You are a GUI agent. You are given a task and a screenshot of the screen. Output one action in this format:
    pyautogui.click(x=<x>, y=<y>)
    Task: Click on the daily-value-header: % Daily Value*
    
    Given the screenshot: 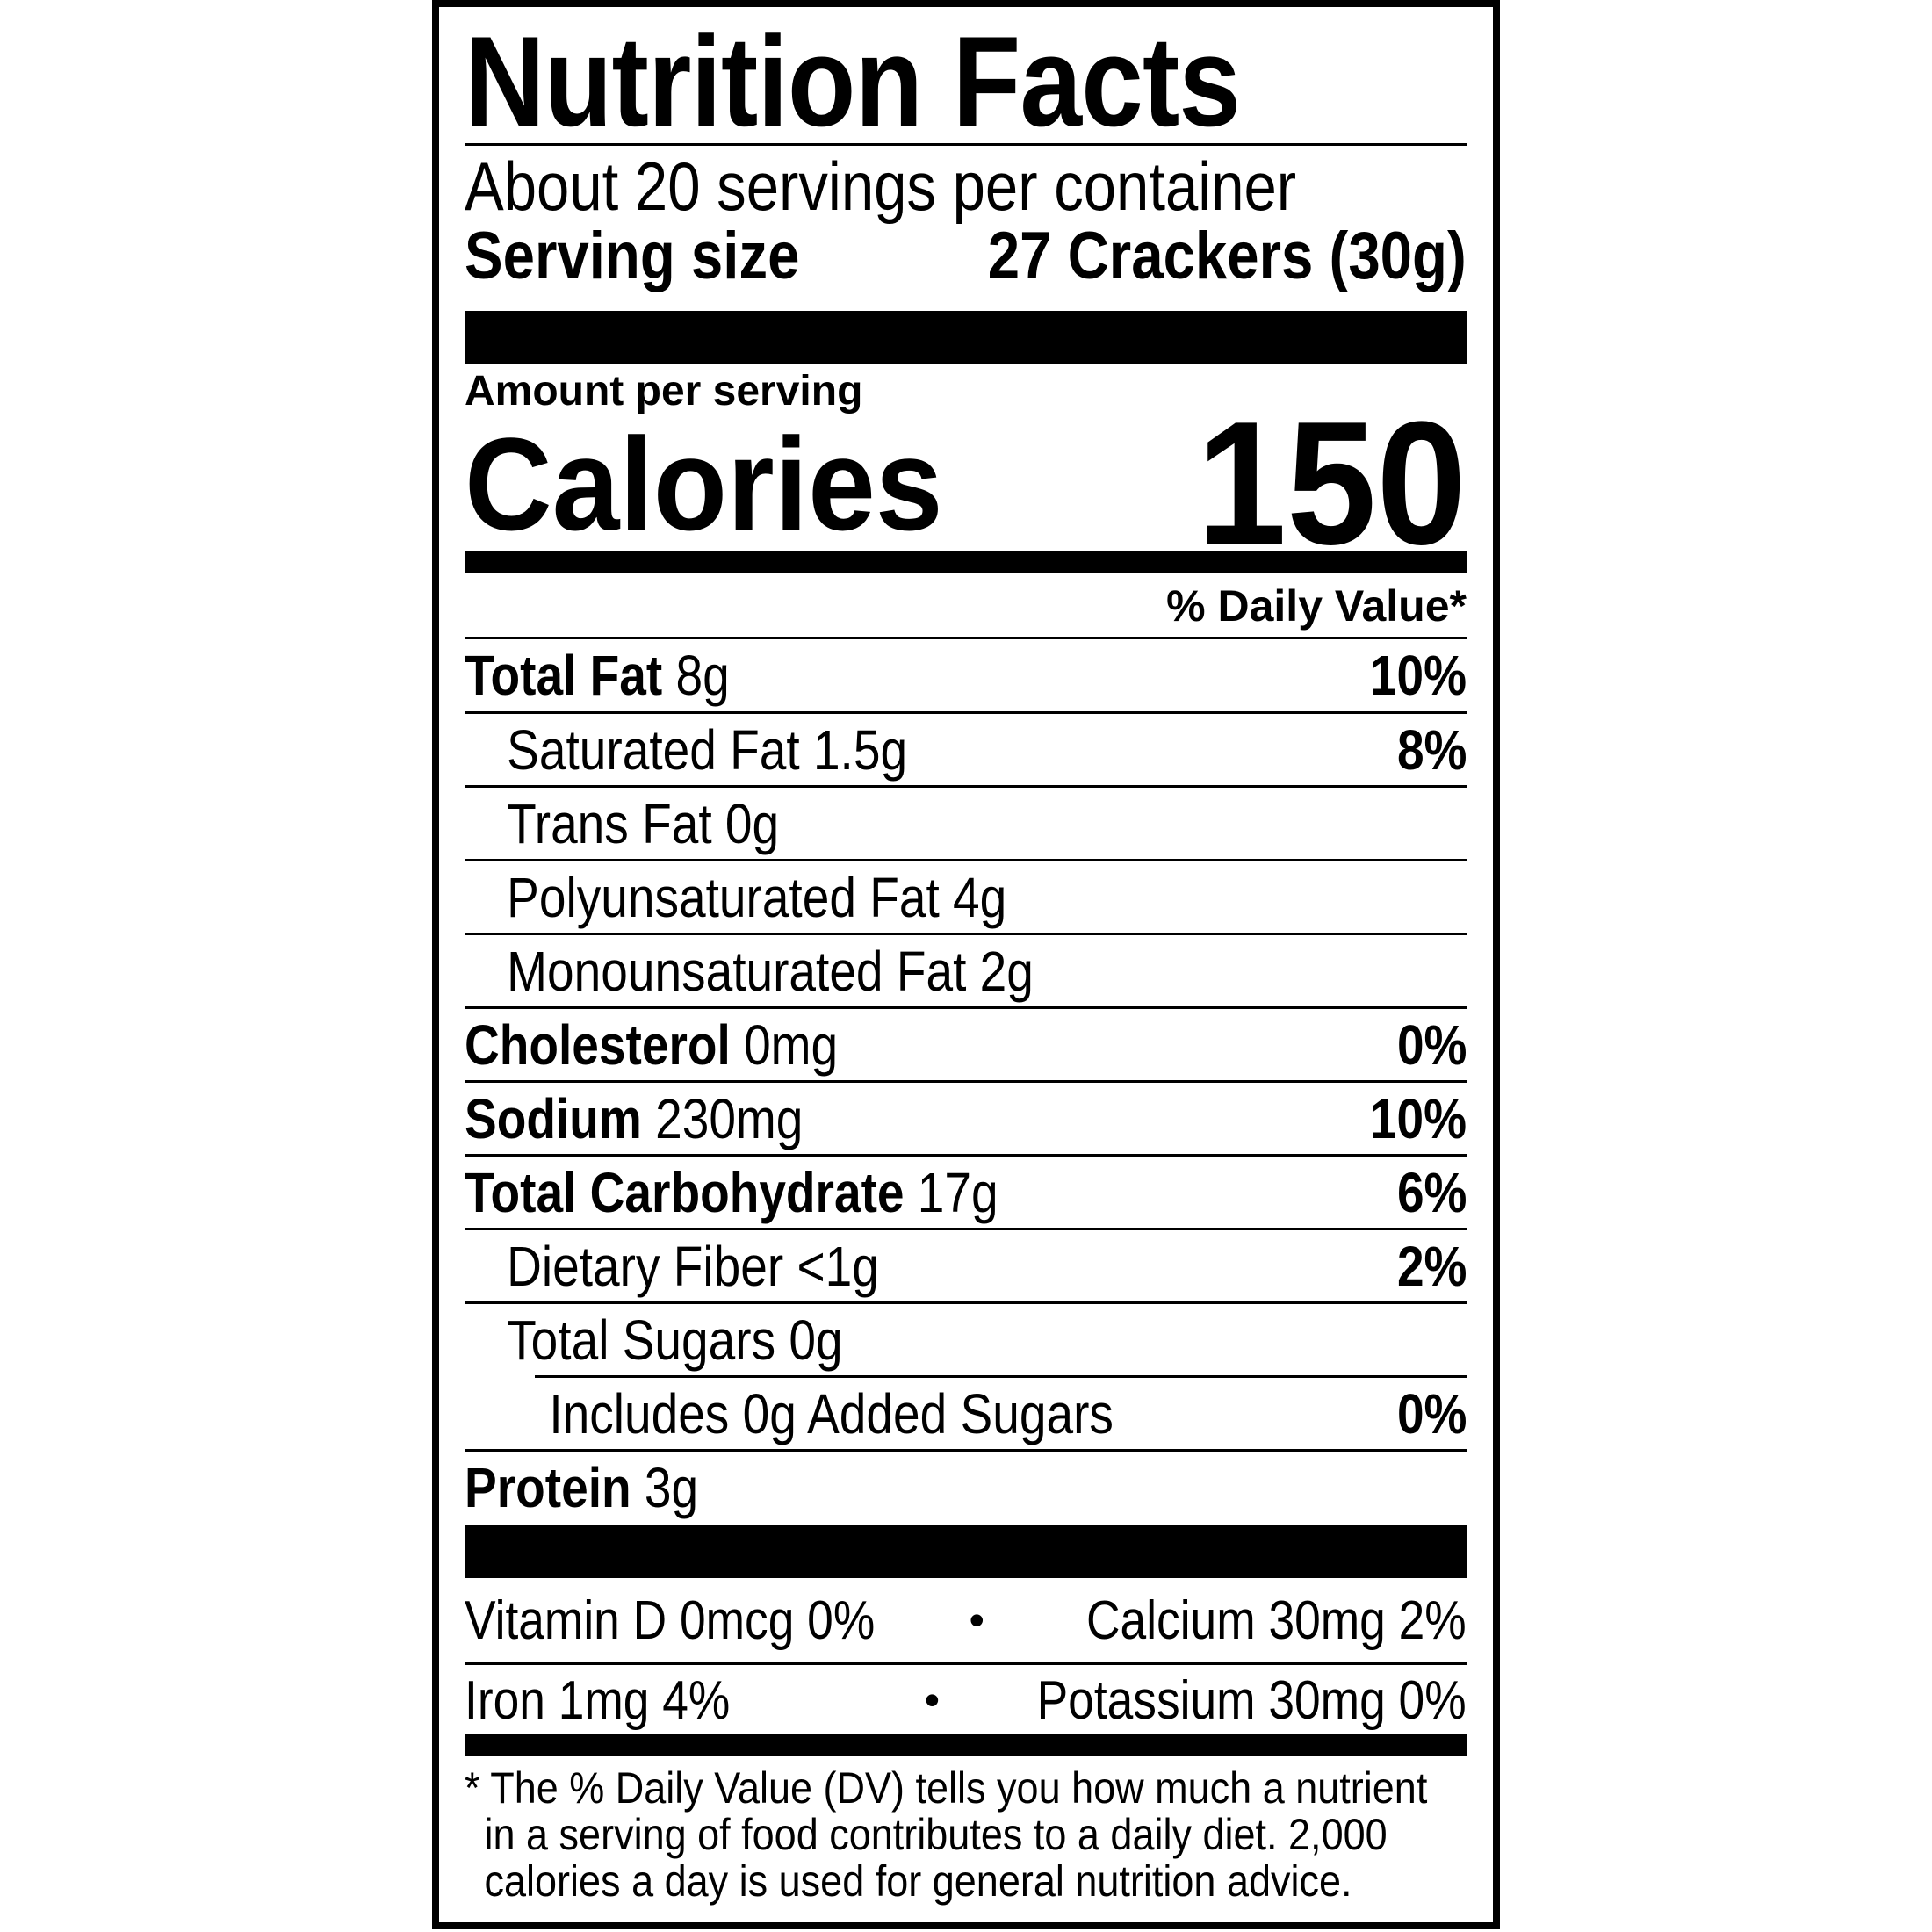 What is the action you would take?
    pyautogui.click(x=1316, y=606)
    